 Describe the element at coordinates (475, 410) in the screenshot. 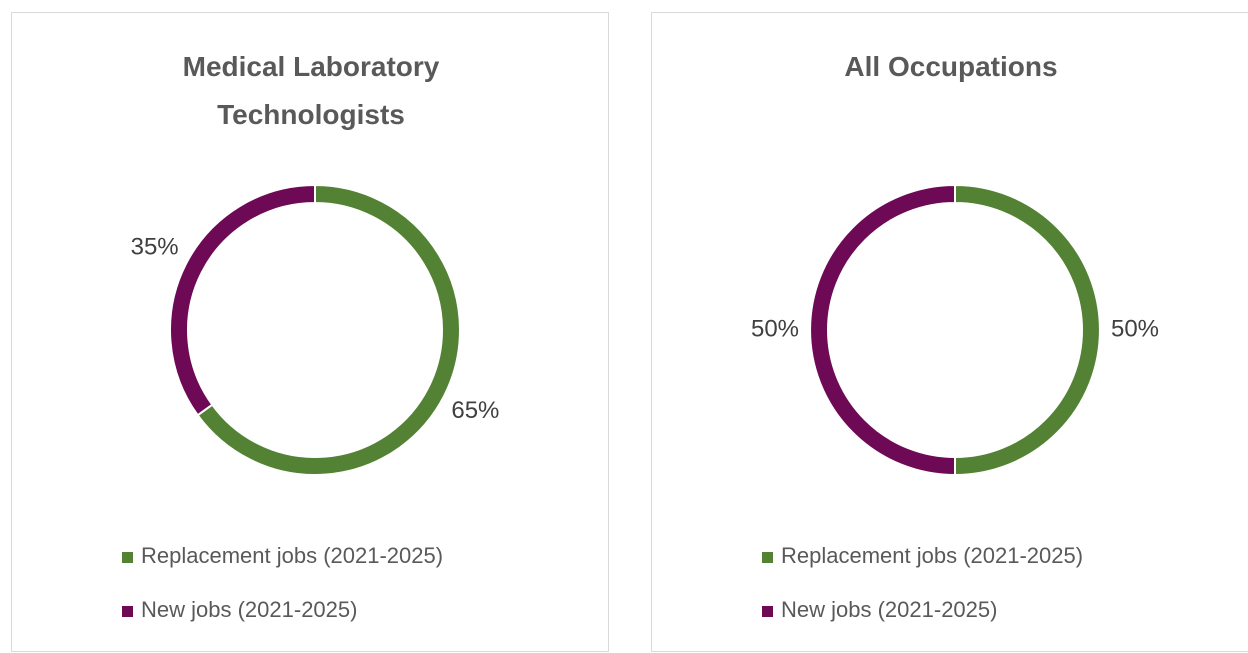

I see `data-label: 65%` at that location.